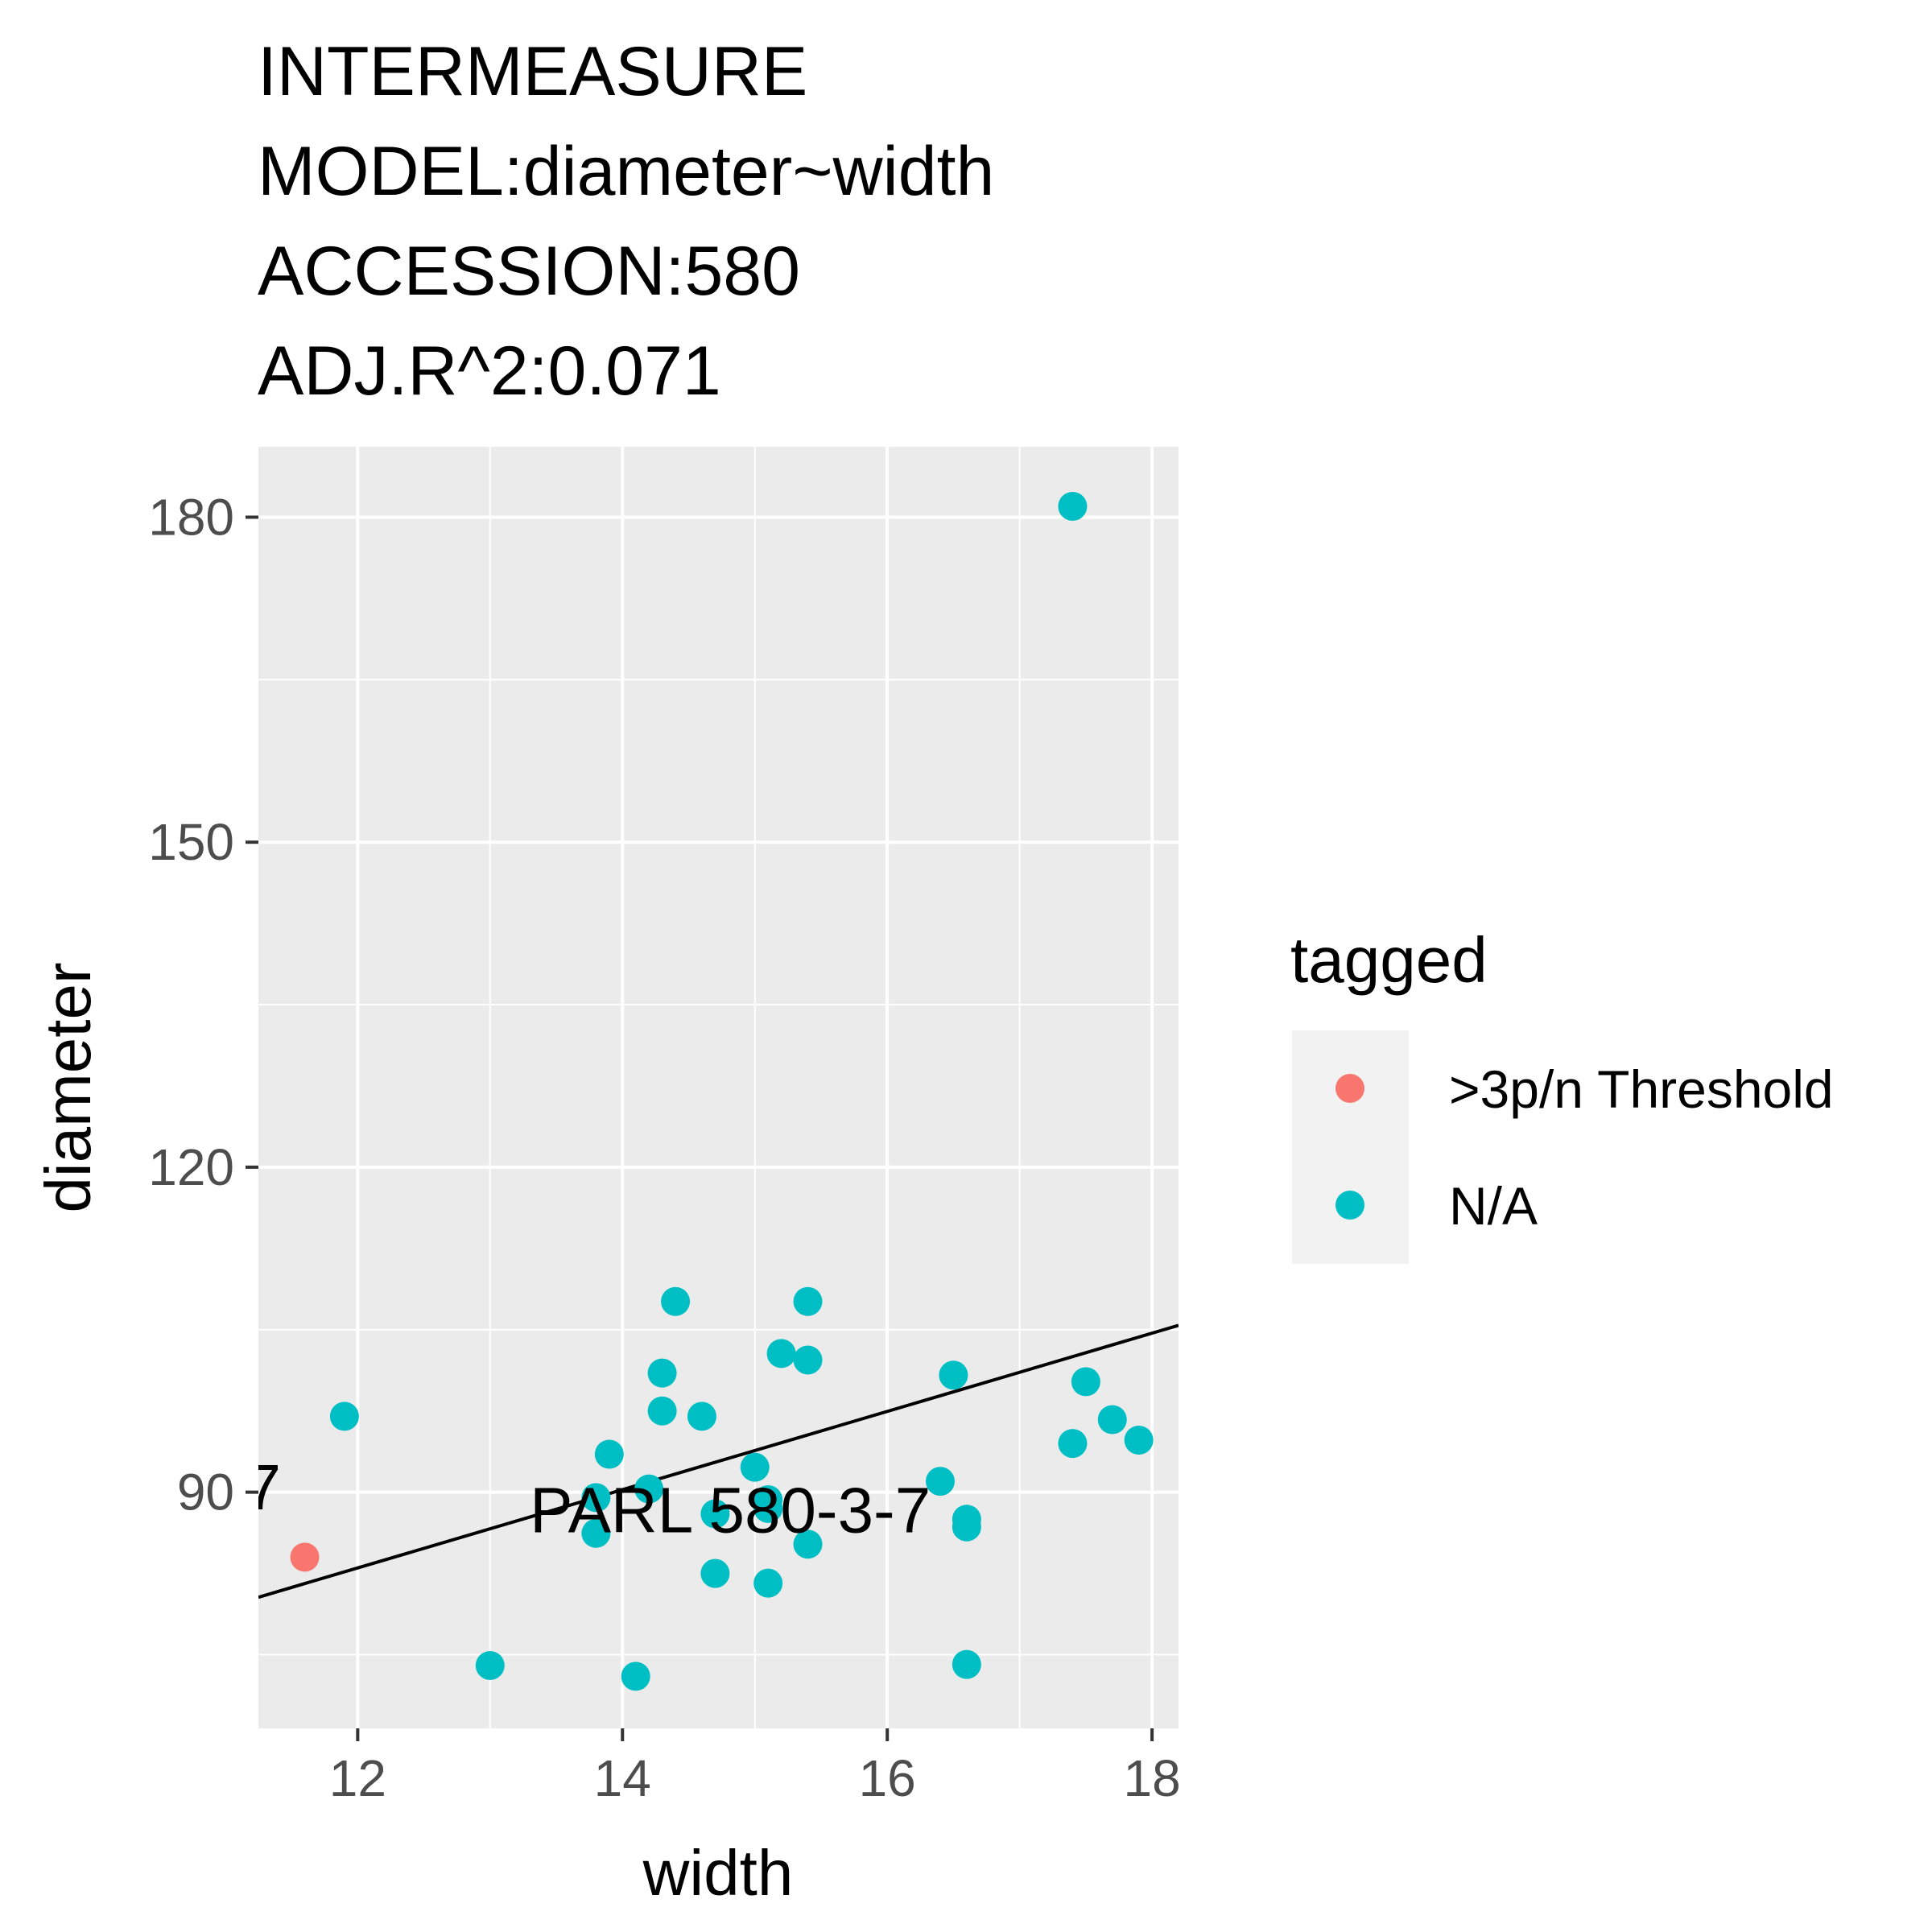 Image resolution: width=1932 pixels, height=1932 pixels. I want to click on legend: tagged >3p/n Threshold N/A, so click(1562, 1094).